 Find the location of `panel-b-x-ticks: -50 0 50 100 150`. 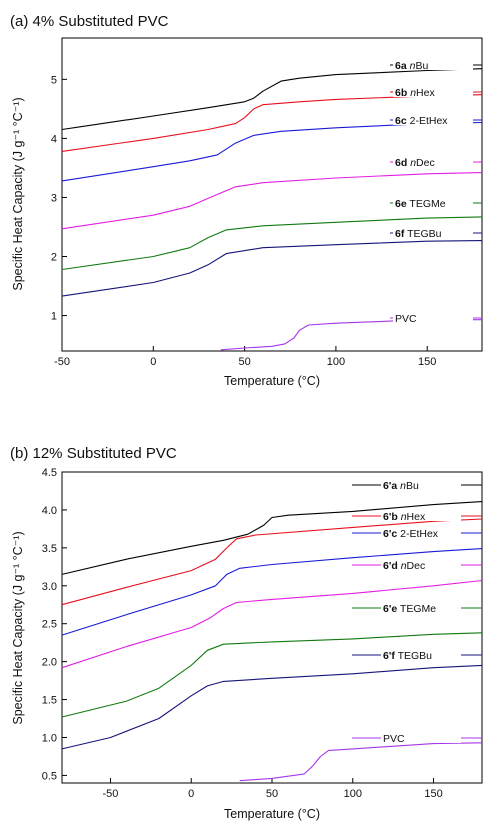

panel-b-x-ticks: -50 0 50 100 150 is located at coordinates (273, 789).